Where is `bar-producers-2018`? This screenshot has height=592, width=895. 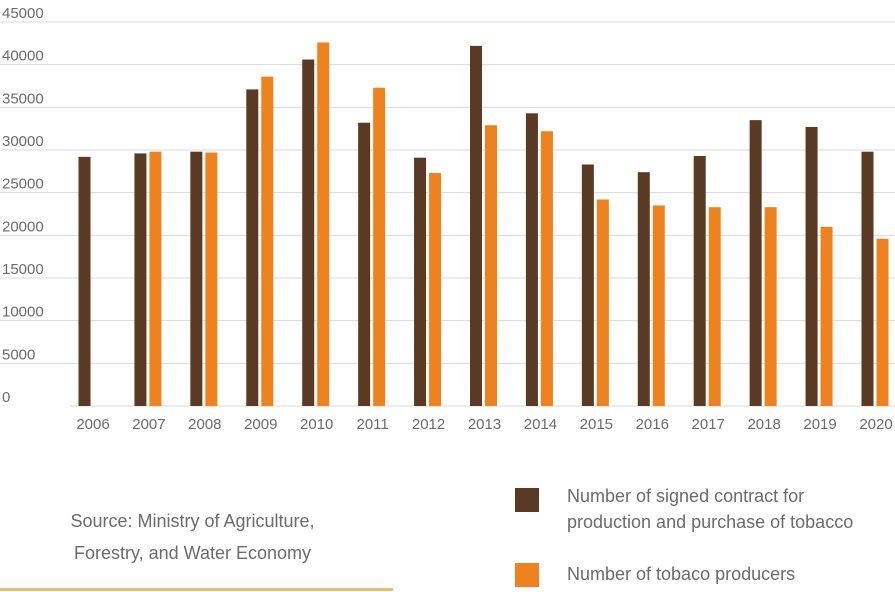
bar-producers-2018 is located at coordinates (770, 306).